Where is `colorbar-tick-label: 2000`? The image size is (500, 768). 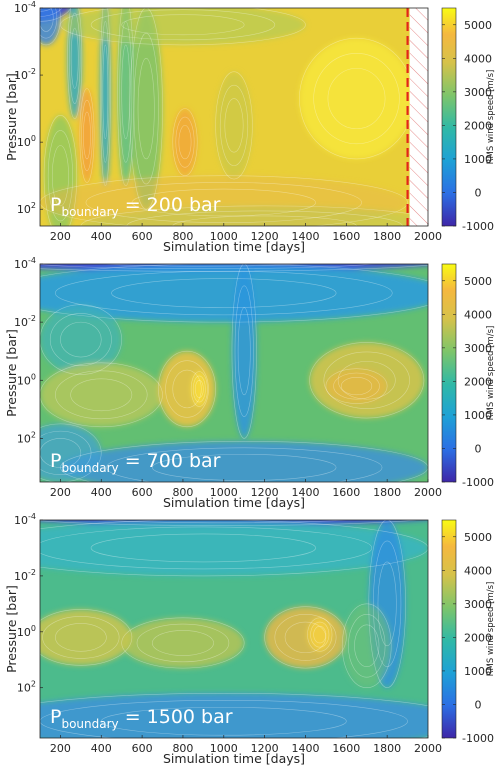 colorbar-tick-label: 2000 is located at coordinates (478, 381).